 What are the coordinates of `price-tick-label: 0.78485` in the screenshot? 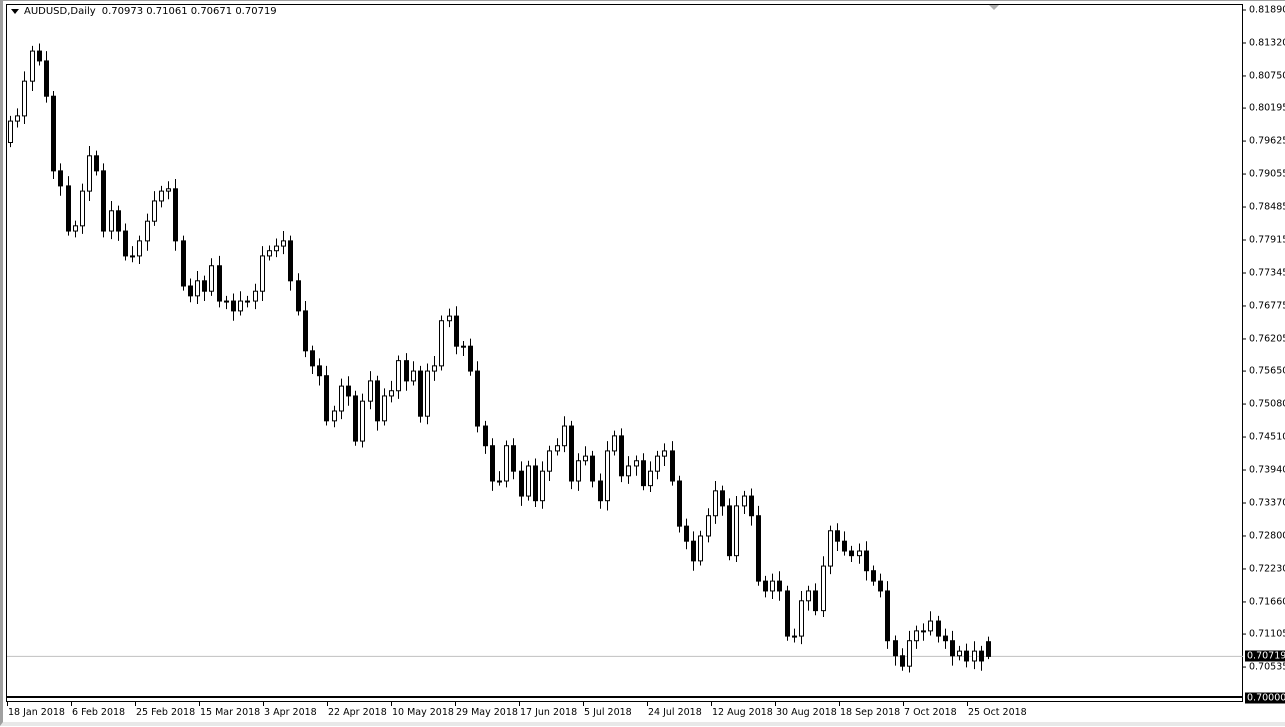 It's located at (1267, 207).